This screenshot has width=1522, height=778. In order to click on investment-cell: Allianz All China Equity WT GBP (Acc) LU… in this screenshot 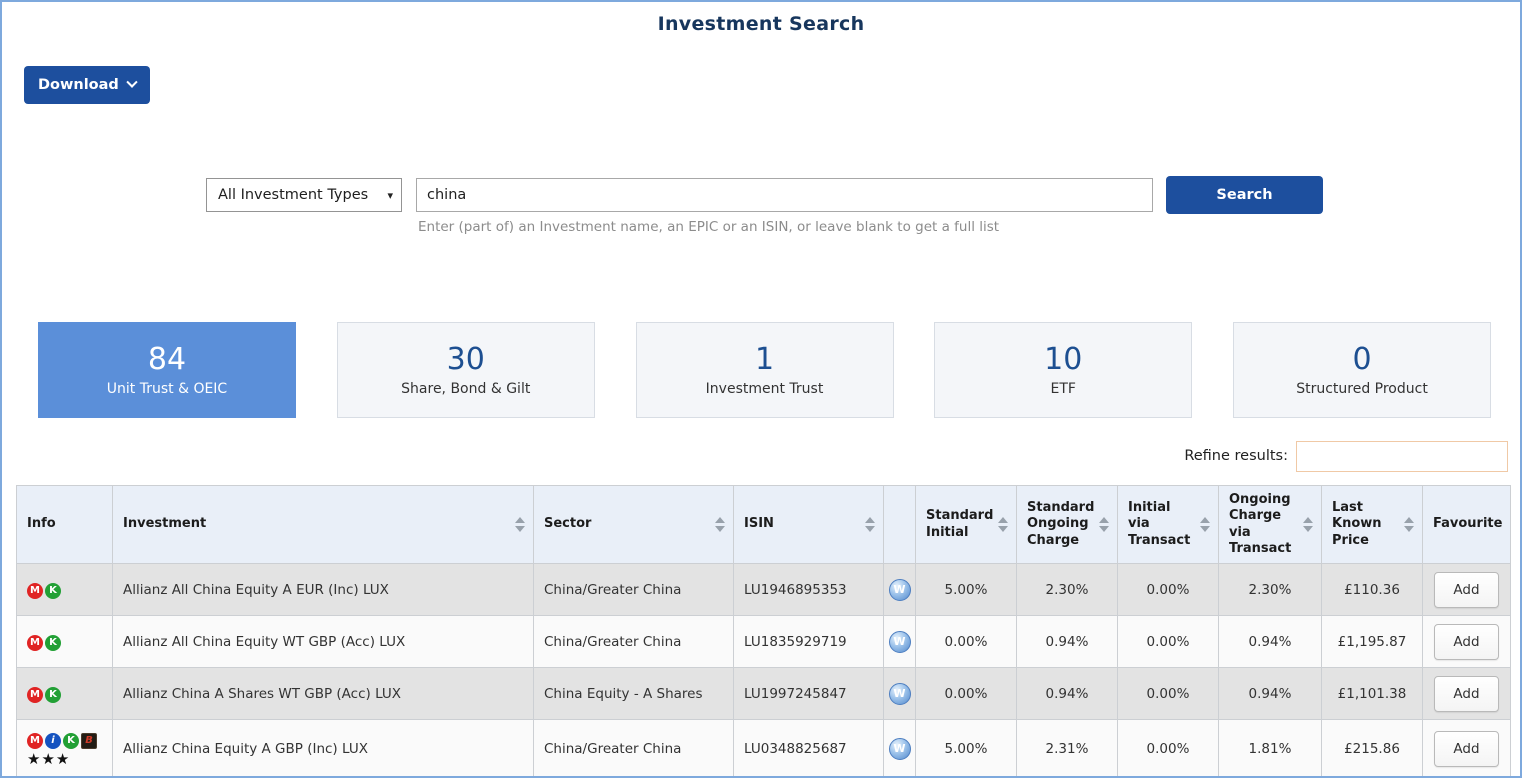, I will do `click(323, 641)`.